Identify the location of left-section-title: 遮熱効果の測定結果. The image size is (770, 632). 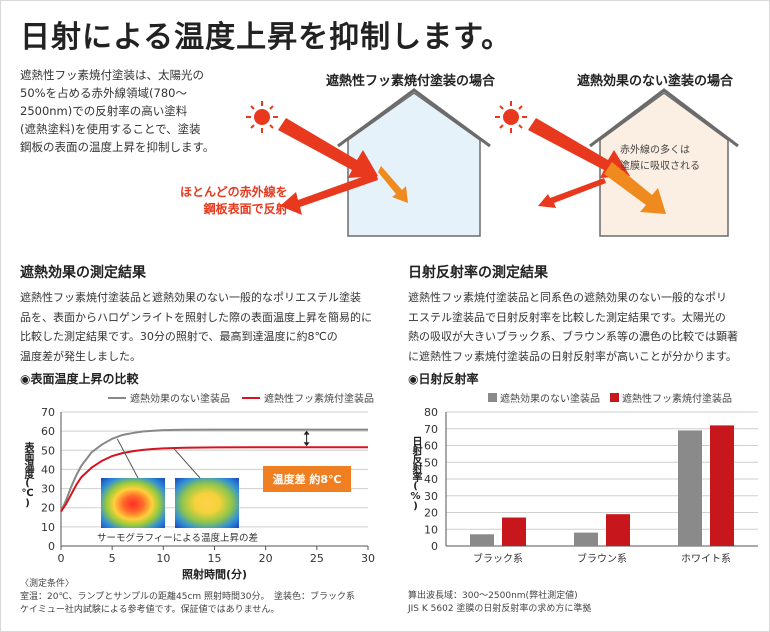
(83, 273).